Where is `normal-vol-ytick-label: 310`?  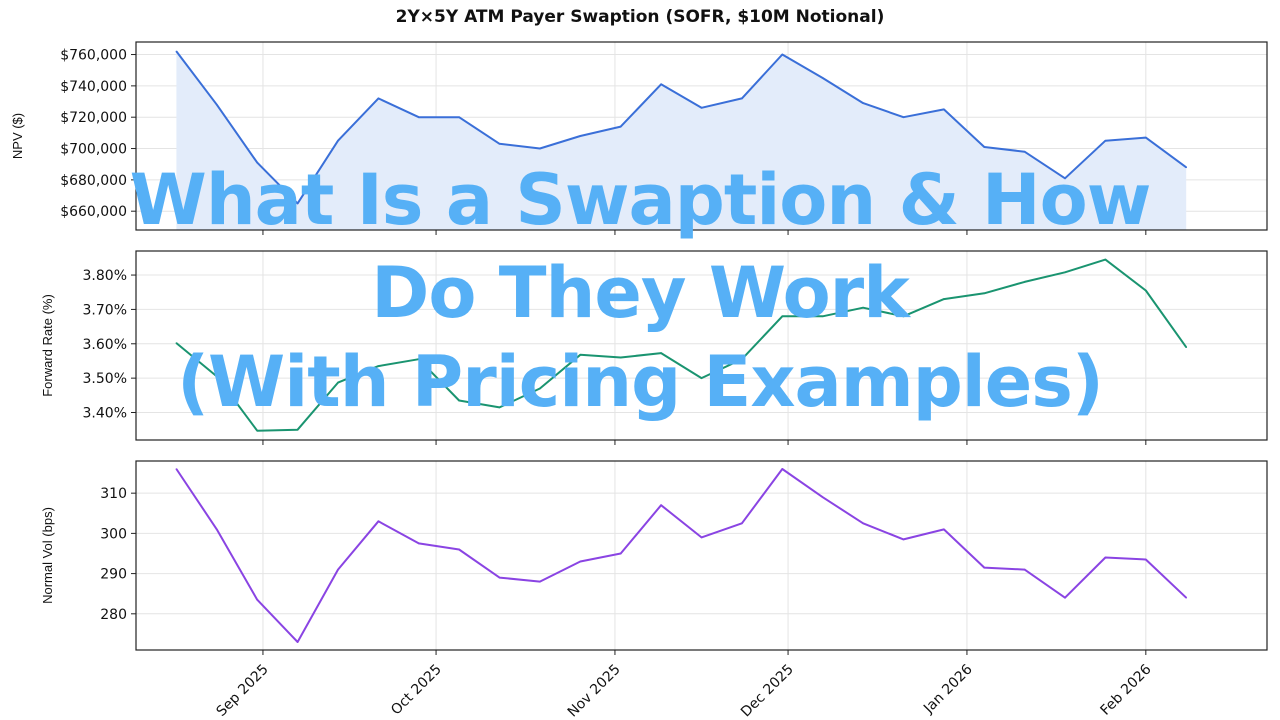 normal-vol-ytick-label: 310 is located at coordinates (113, 494).